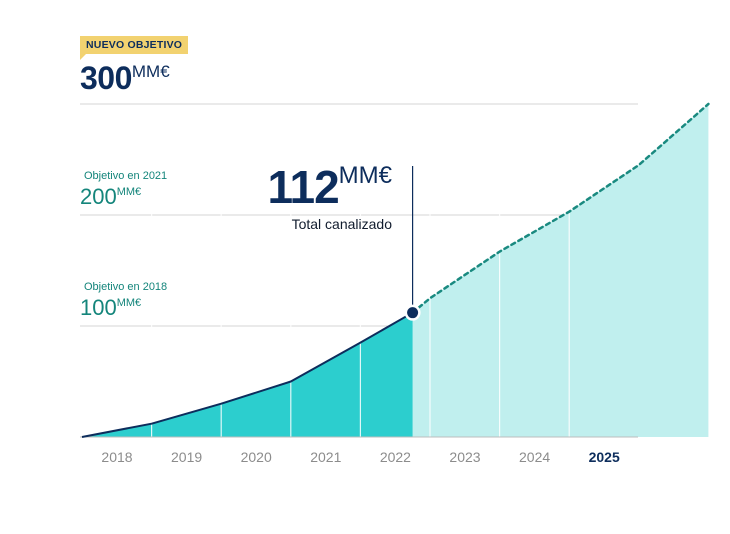 The height and width of the screenshot is (534, 730). What do you see at coordinates (413, 313) in the screenshot?
I see `current-total-marker` at bounding box center [413, 313].